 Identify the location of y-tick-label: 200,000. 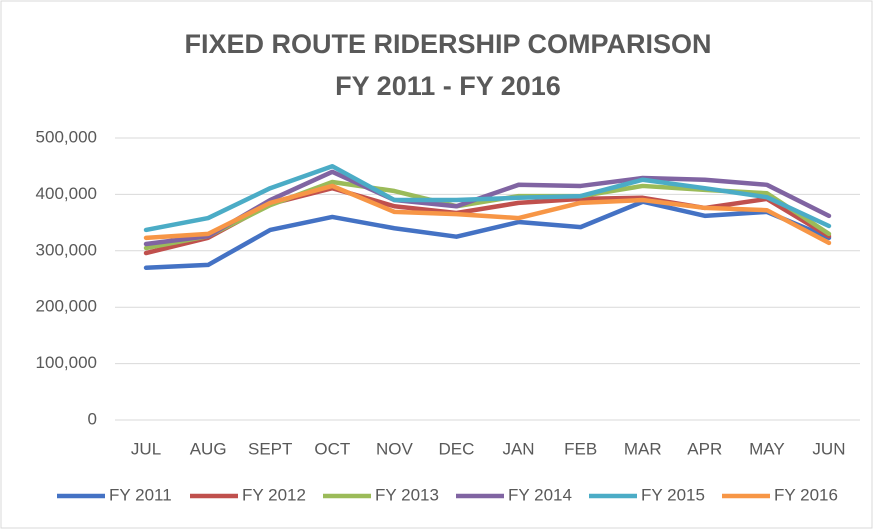
(66, 306).